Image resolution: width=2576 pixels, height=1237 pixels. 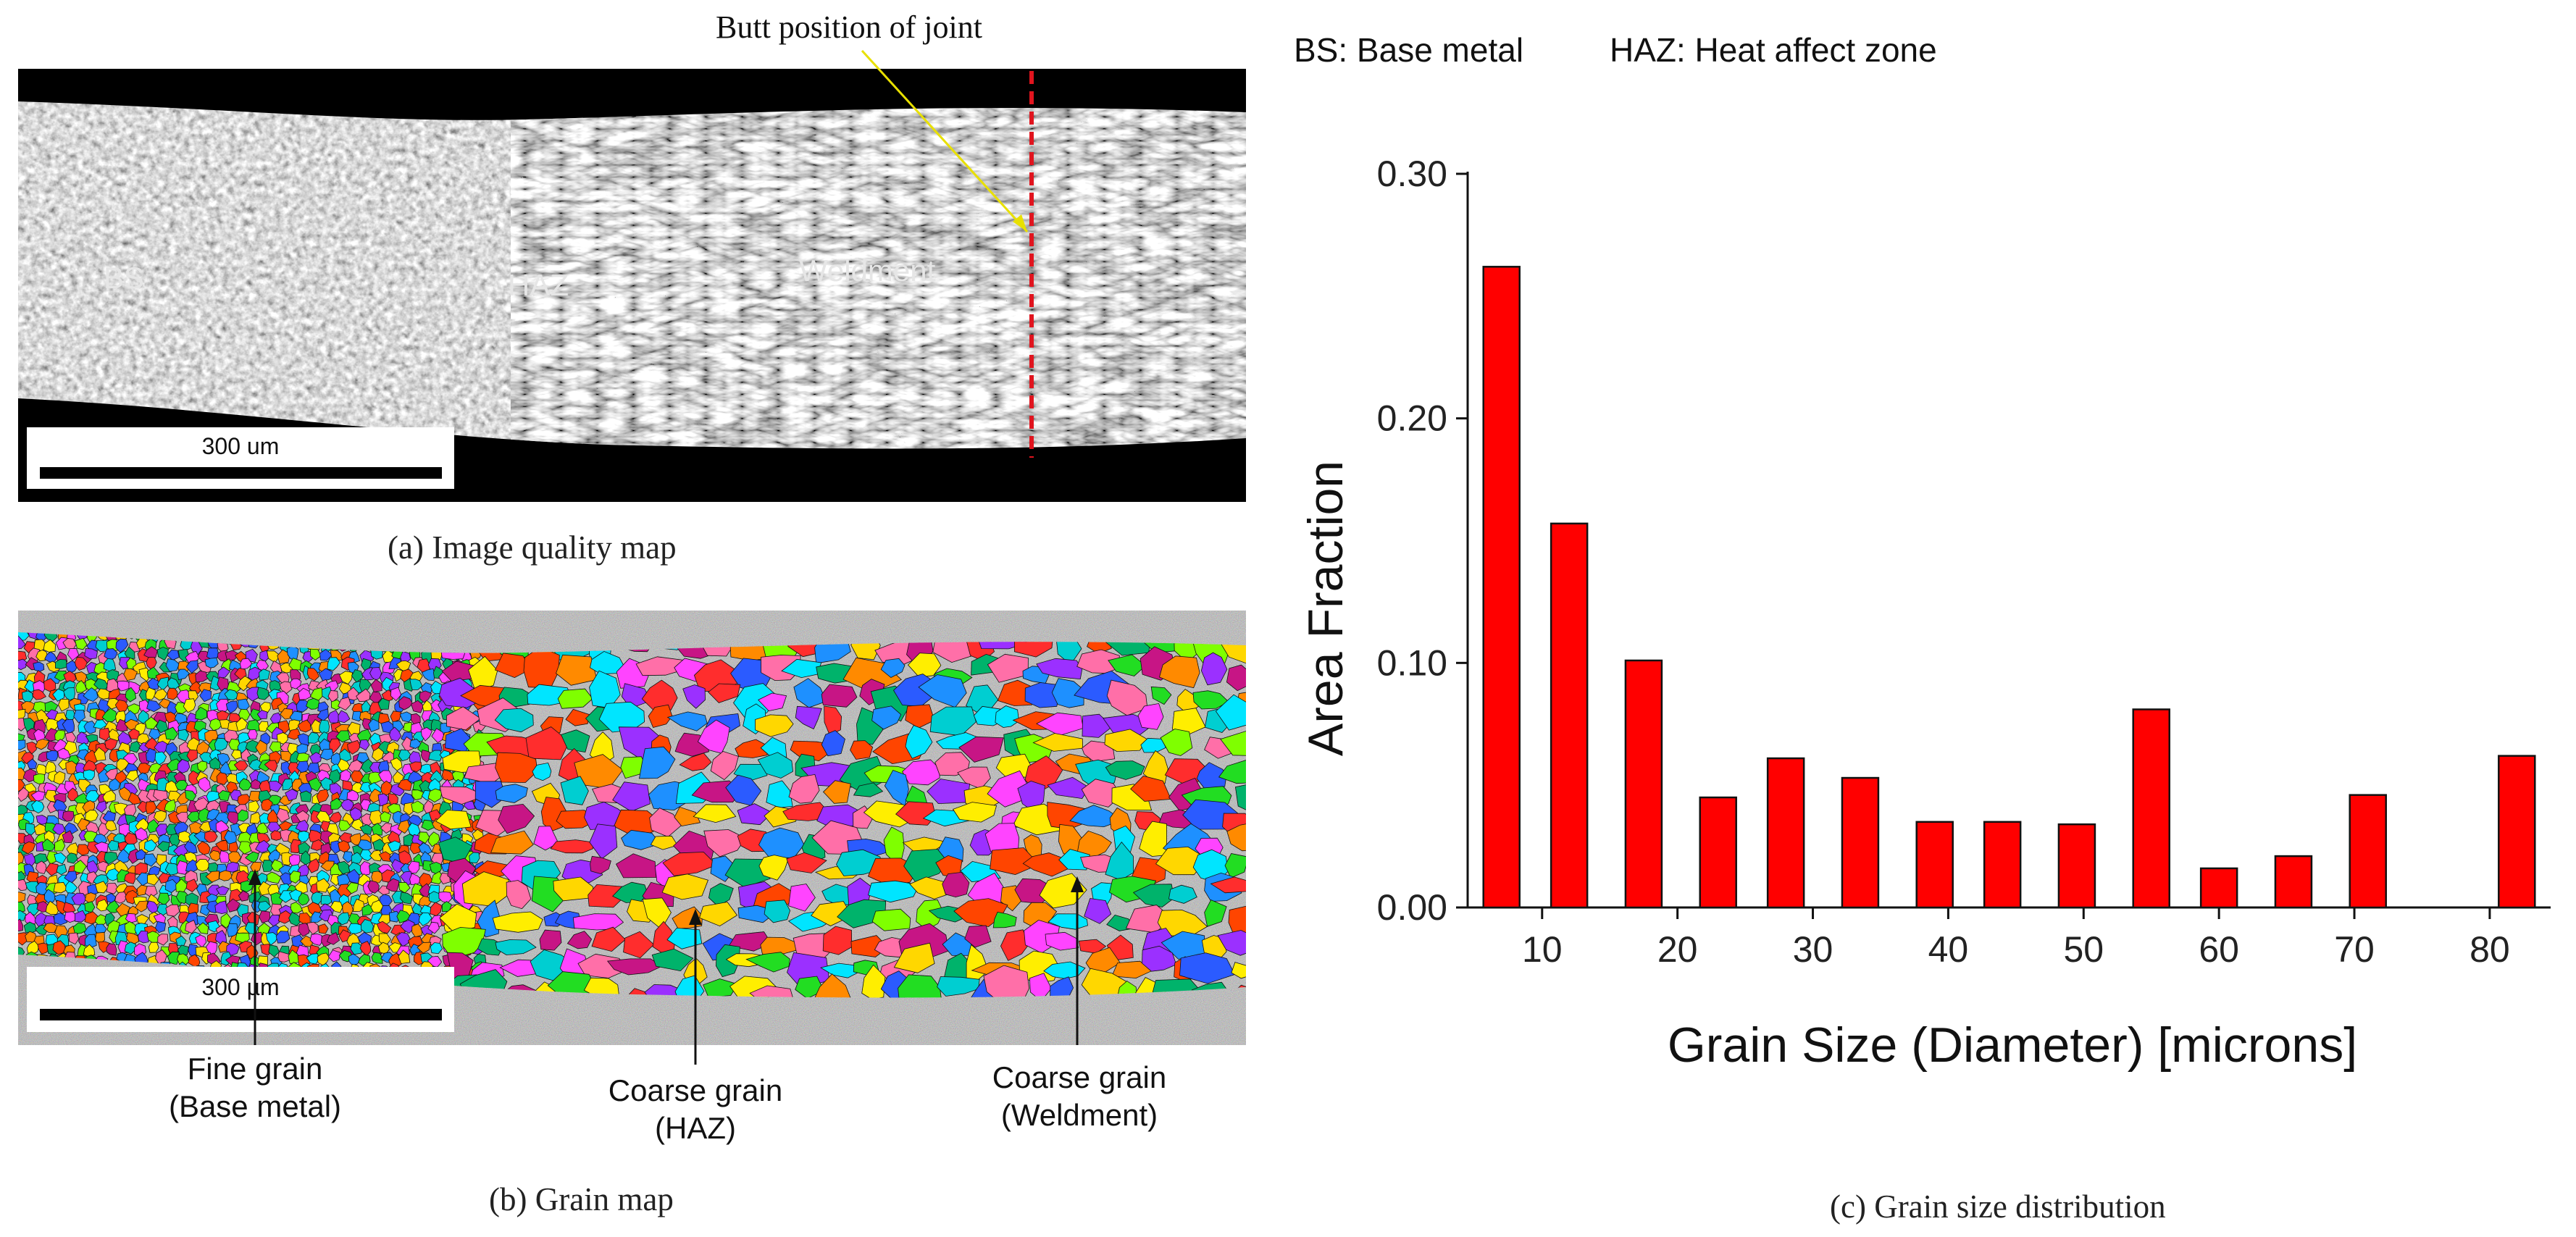 What do you see at coordinates (695, 1128) in the screenshot?
I see `label-coarse-haz-line2: (HAZ)` at bounding box center [695, 1128].